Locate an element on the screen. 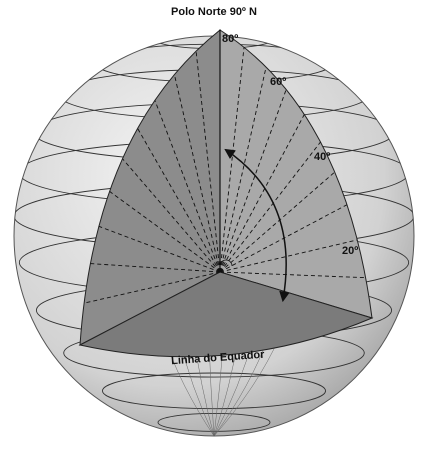  latitude-label: 20º is located at coordinates (350, 251).